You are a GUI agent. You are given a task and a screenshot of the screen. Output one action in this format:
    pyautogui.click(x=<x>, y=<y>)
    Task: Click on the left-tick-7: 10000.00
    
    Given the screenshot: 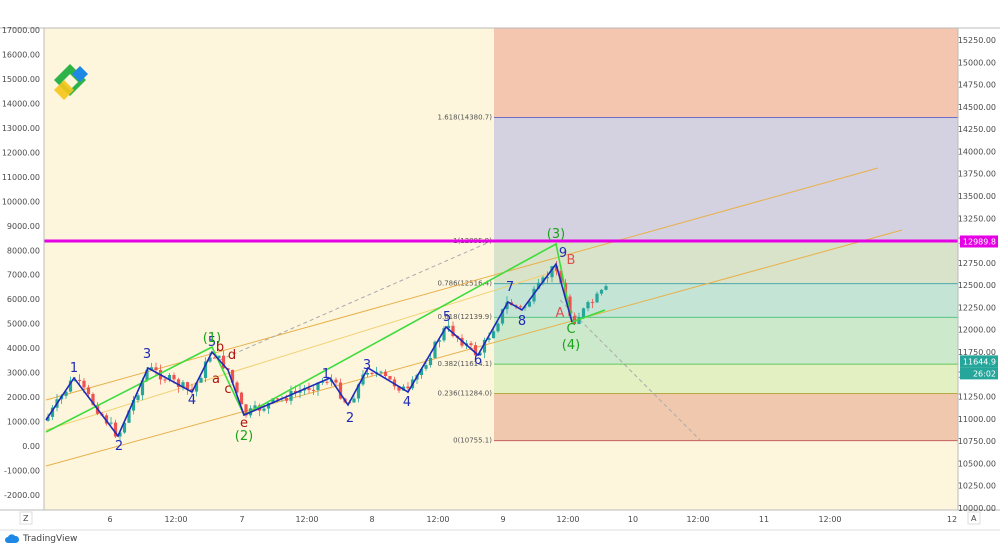 What is the action you would take?
    pyautogui.click(x=21, y=201)
    